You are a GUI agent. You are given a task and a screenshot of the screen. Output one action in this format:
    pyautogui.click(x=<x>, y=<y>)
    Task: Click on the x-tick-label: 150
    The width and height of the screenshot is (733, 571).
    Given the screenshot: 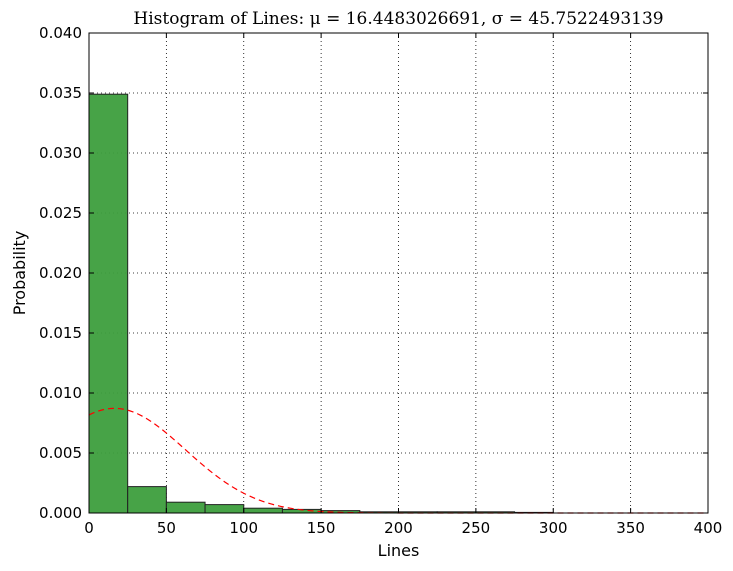 What is the action you would take?
    pyautogui.click(x=321, y=528)
    